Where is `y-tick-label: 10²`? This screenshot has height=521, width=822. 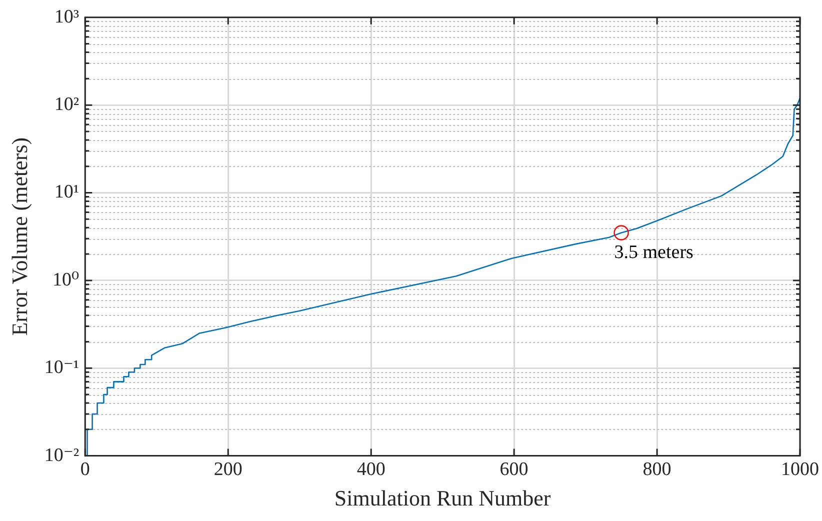
y-tick-label: 10² is located at coordinates (67, 105).